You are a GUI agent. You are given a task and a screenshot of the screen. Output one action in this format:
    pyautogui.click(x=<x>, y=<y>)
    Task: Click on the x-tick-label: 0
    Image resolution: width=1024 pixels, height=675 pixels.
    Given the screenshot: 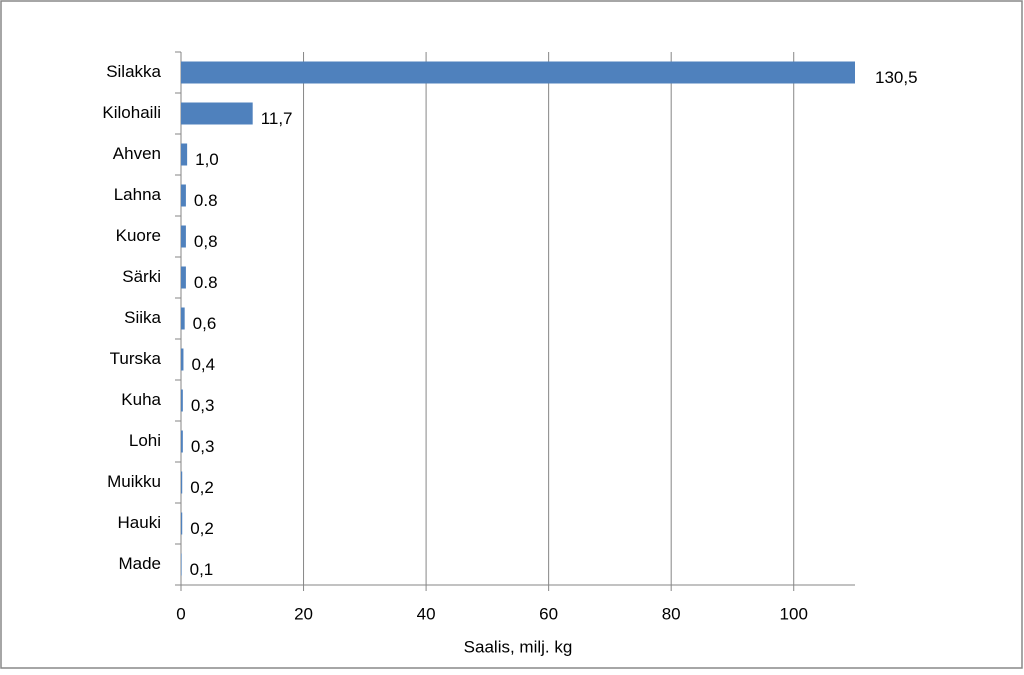 What is the action you would take?
    pyautogui.click(x=180, y=613)
    